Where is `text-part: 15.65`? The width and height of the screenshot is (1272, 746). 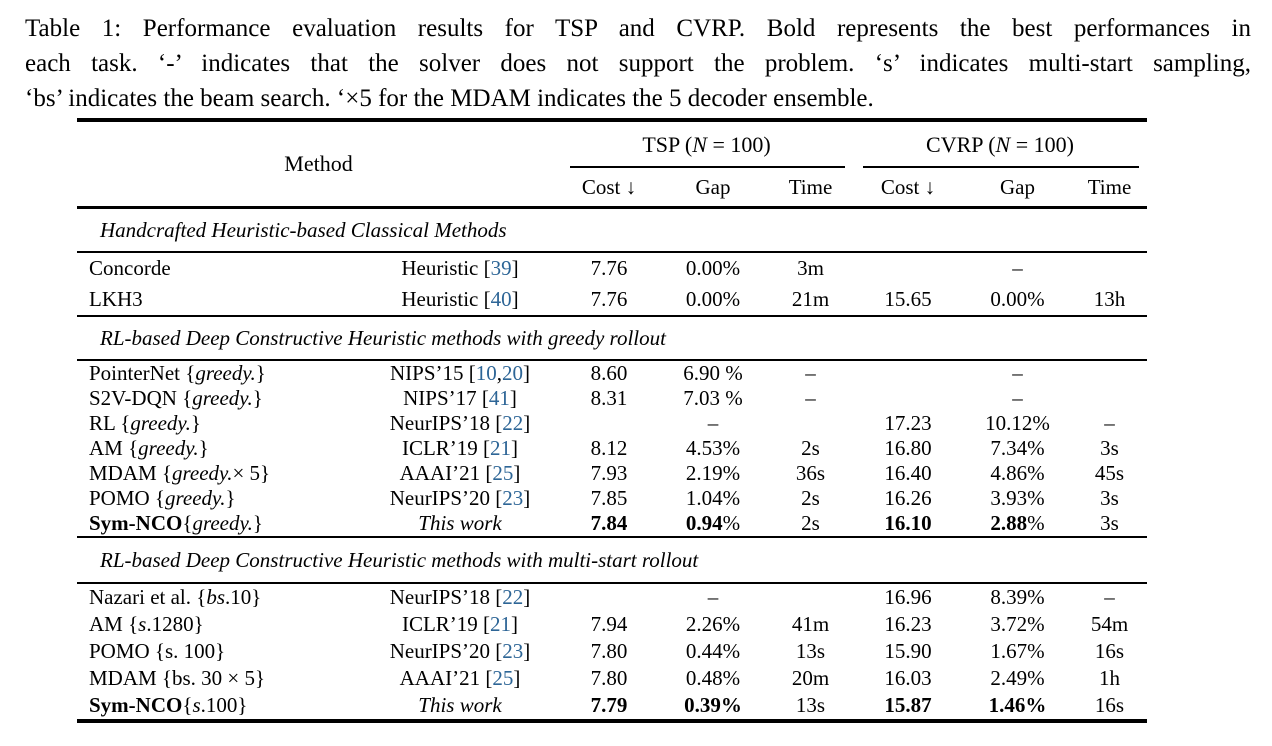
text-part: 15.65 is located at coordinates (908, 299).